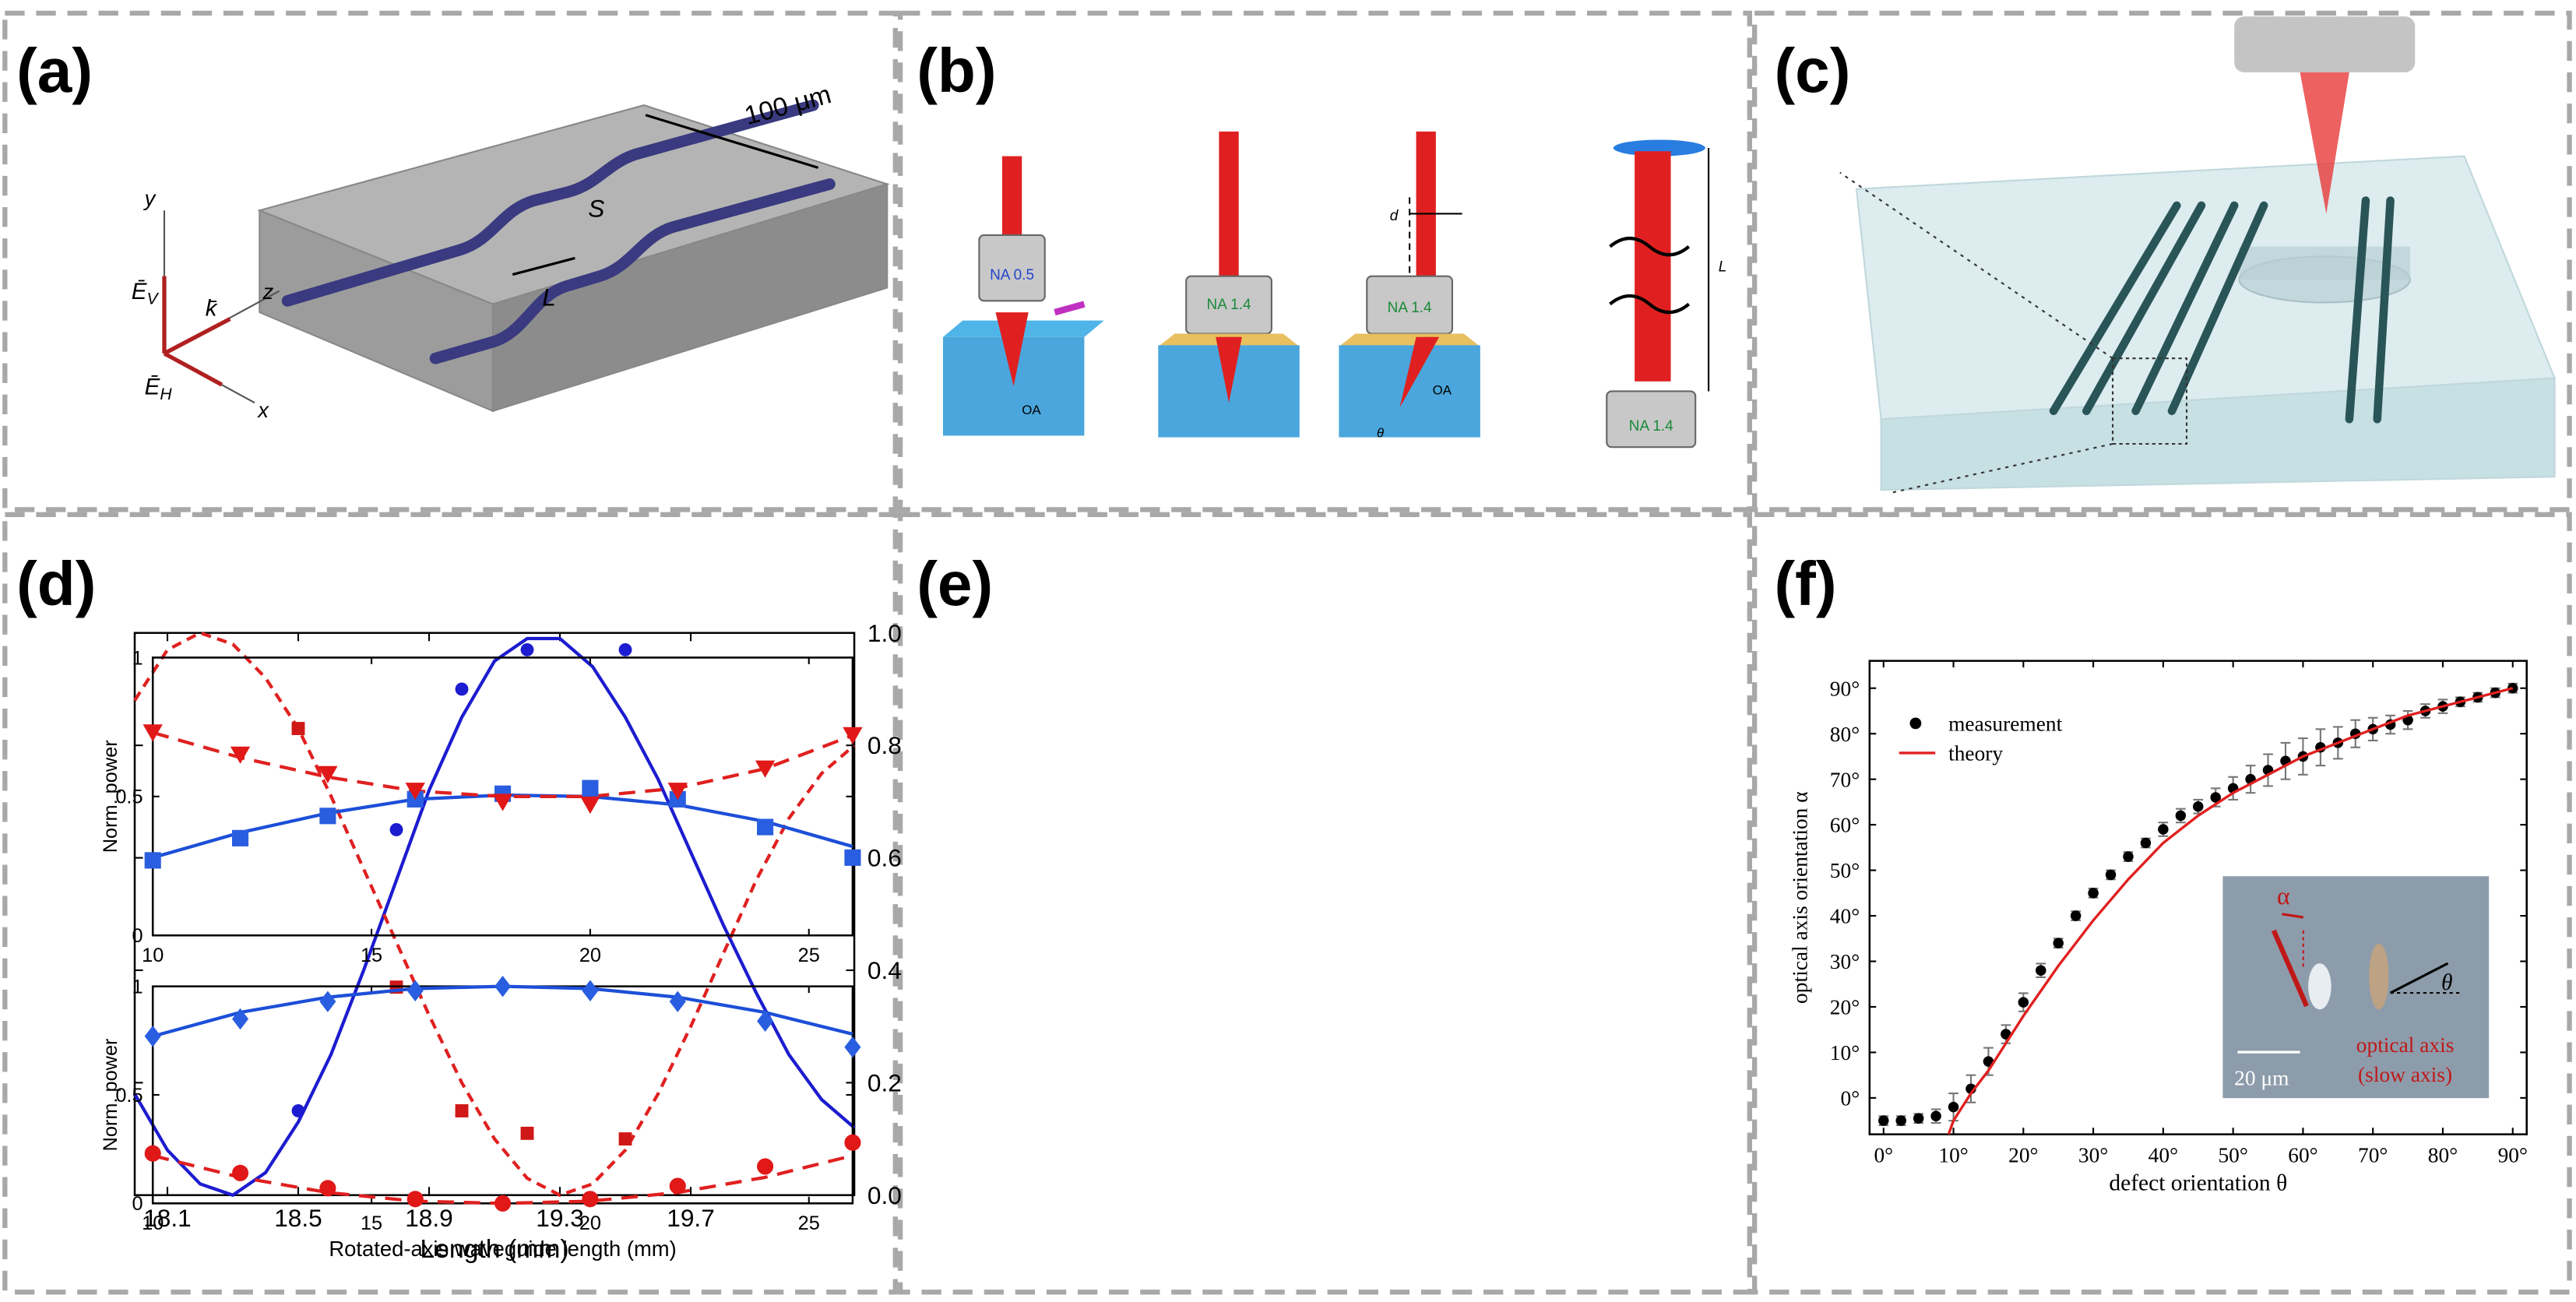  I want to click on oil, so click(1409, 340).